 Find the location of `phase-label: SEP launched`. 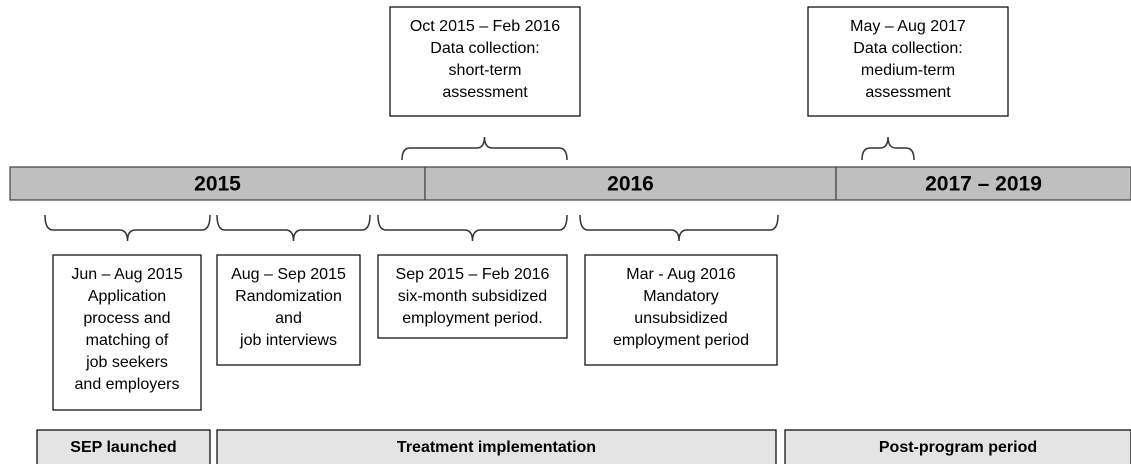

phase-label: SEP launched is located at coordinates (123, 447).